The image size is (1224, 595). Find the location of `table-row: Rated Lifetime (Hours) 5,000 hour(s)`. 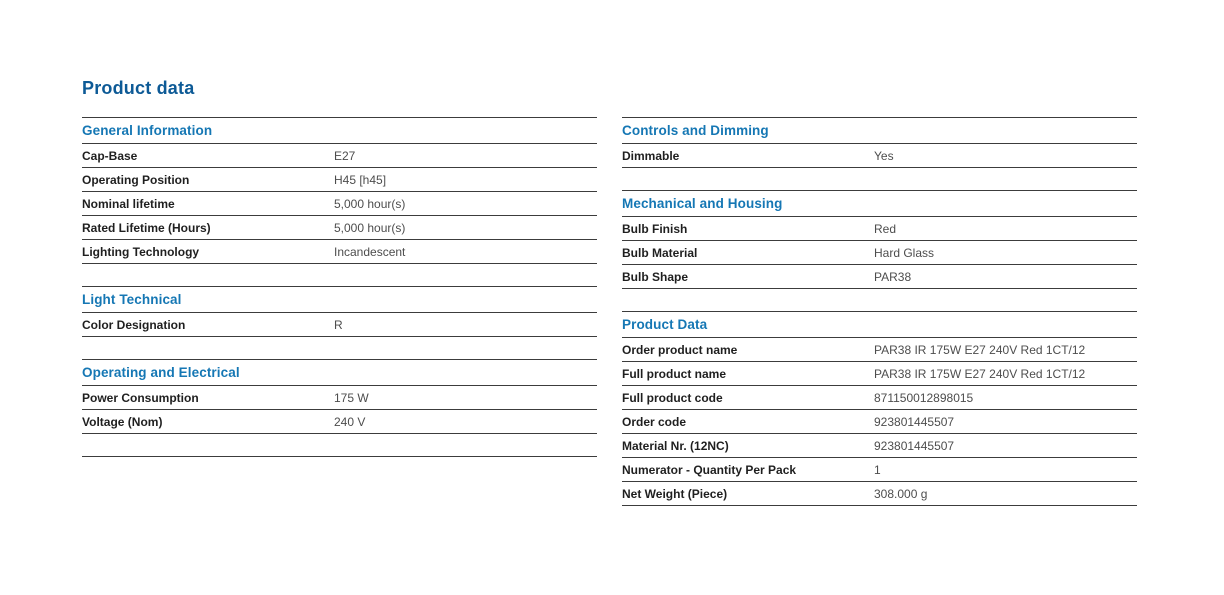

table-row: Rated Lifetime (Hours) 5,000 hour(s) is located at coordinates (339, 228).